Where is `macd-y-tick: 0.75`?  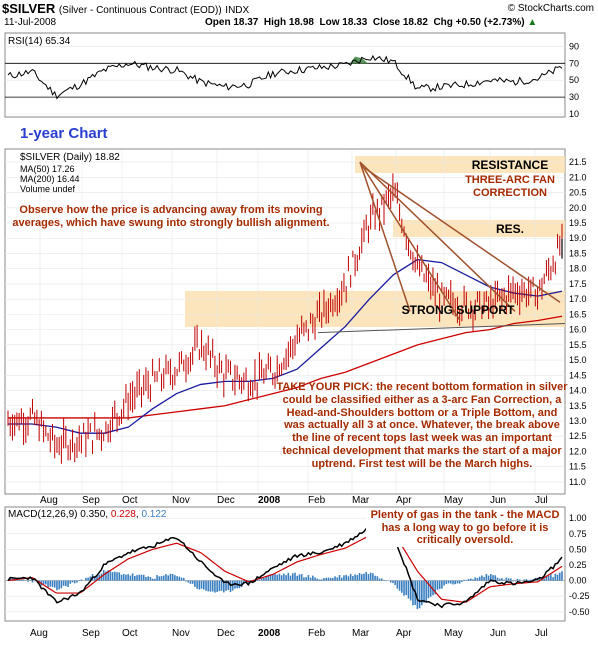
macd-y-tick: 0.75 is located at coordinates (578, 534).